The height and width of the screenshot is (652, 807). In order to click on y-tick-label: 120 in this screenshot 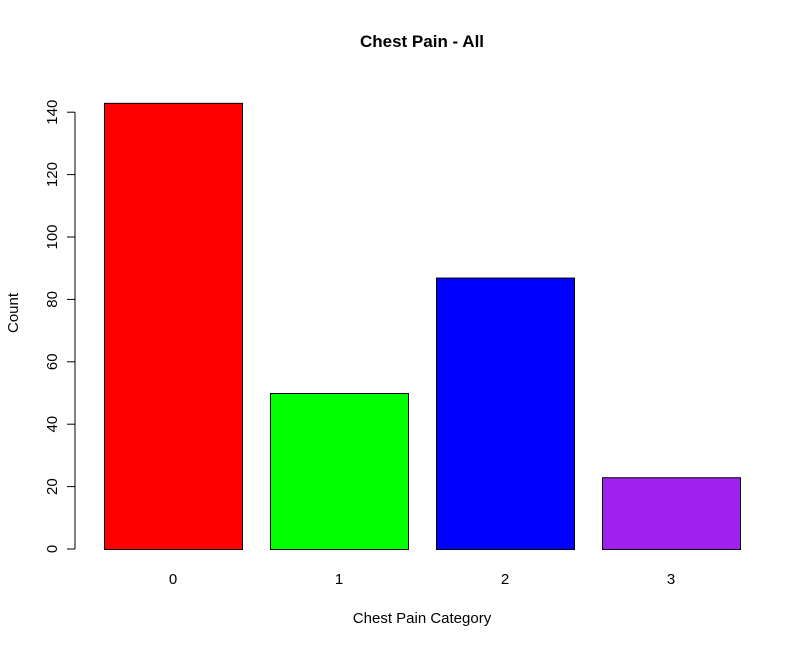, I will do `click(52, 174)`.